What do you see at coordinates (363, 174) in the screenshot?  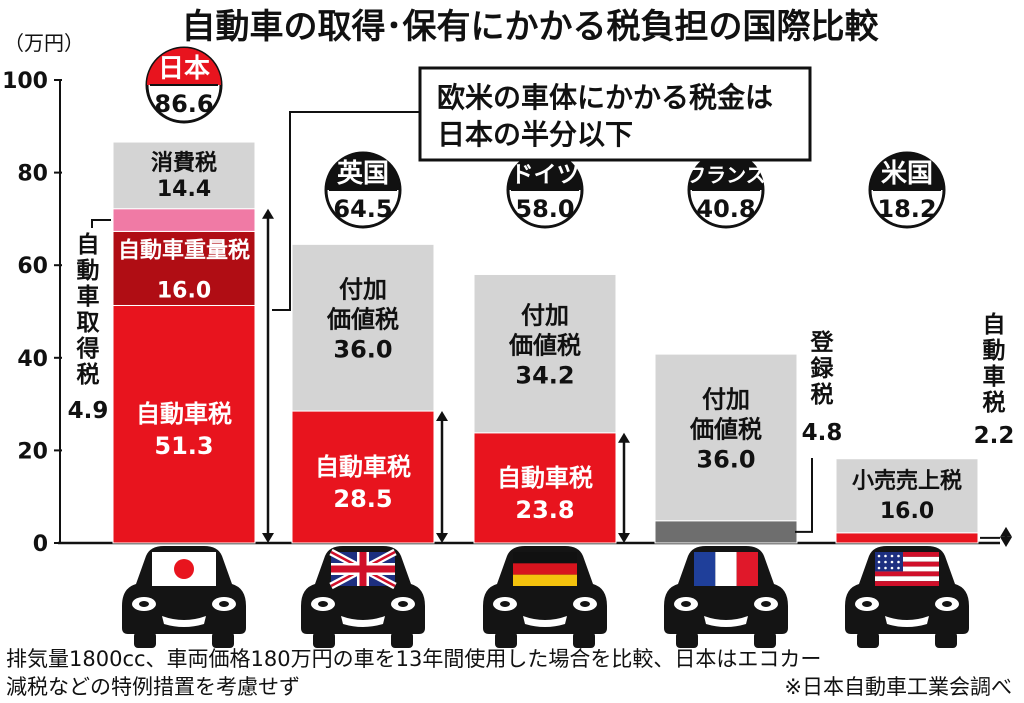 I see `country-name: 英国` at bounding box center [363, 174].